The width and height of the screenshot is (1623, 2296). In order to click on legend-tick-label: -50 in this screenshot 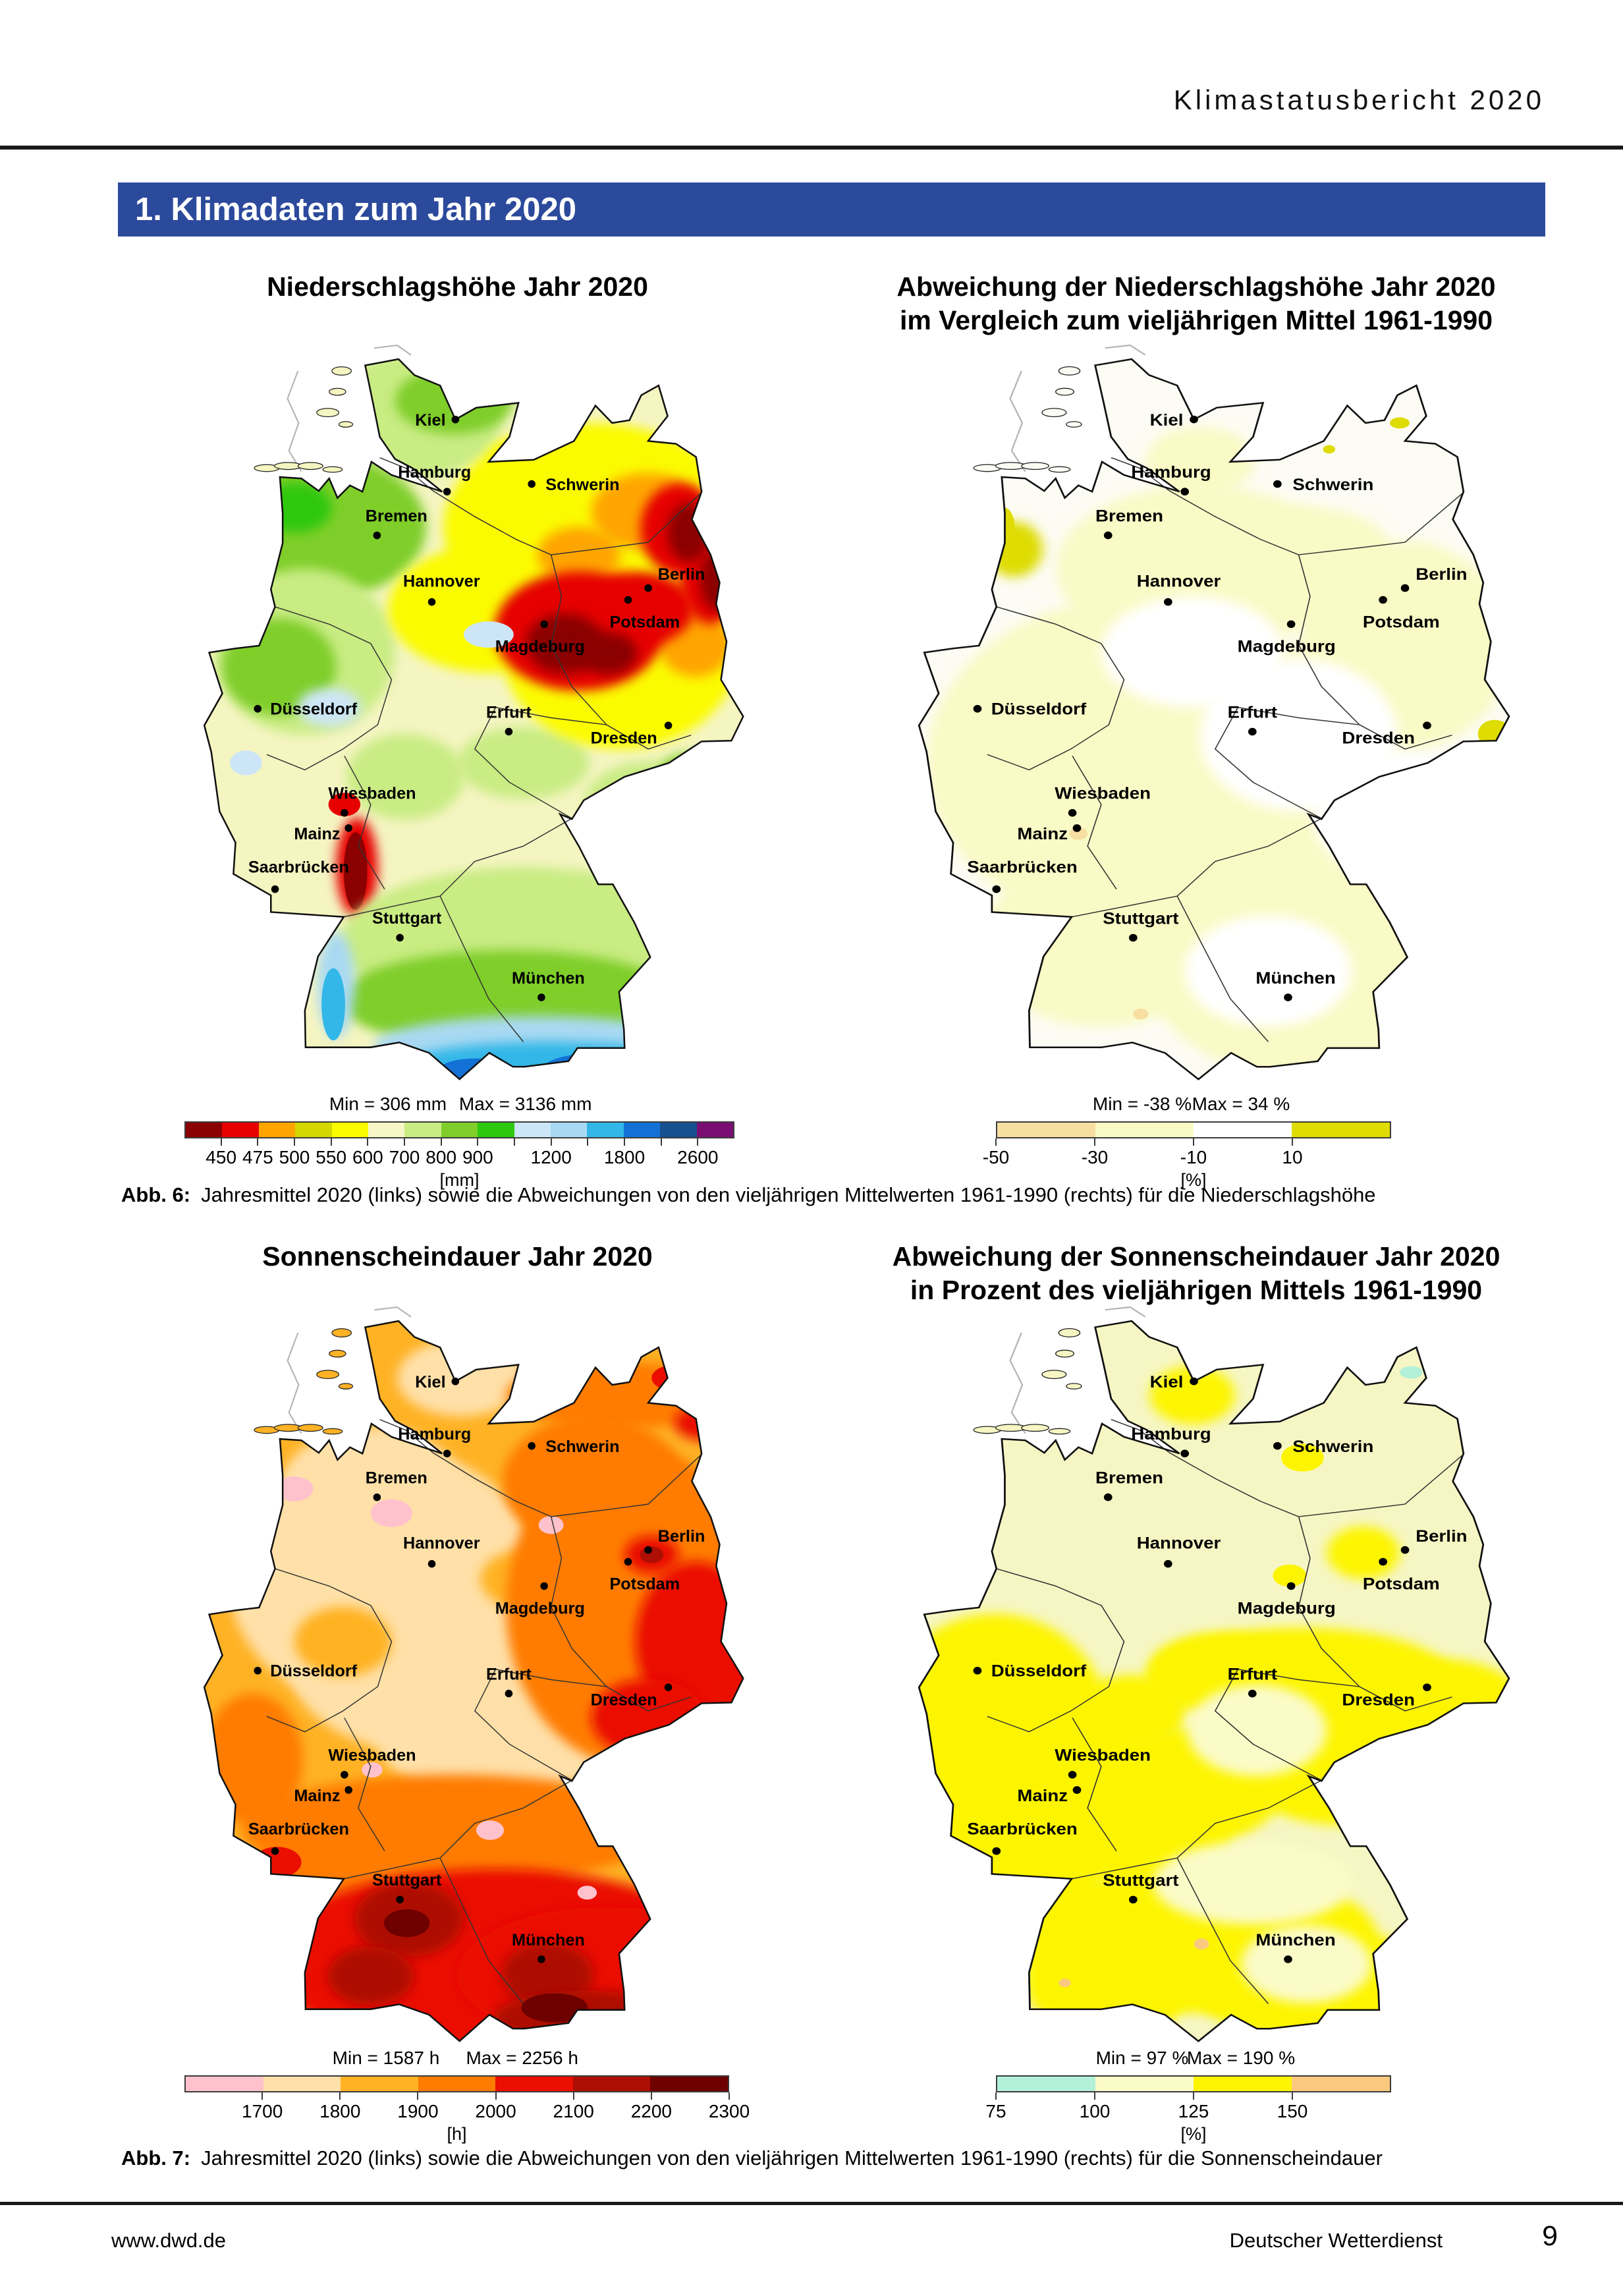, I will do `click(996, 1157)`.